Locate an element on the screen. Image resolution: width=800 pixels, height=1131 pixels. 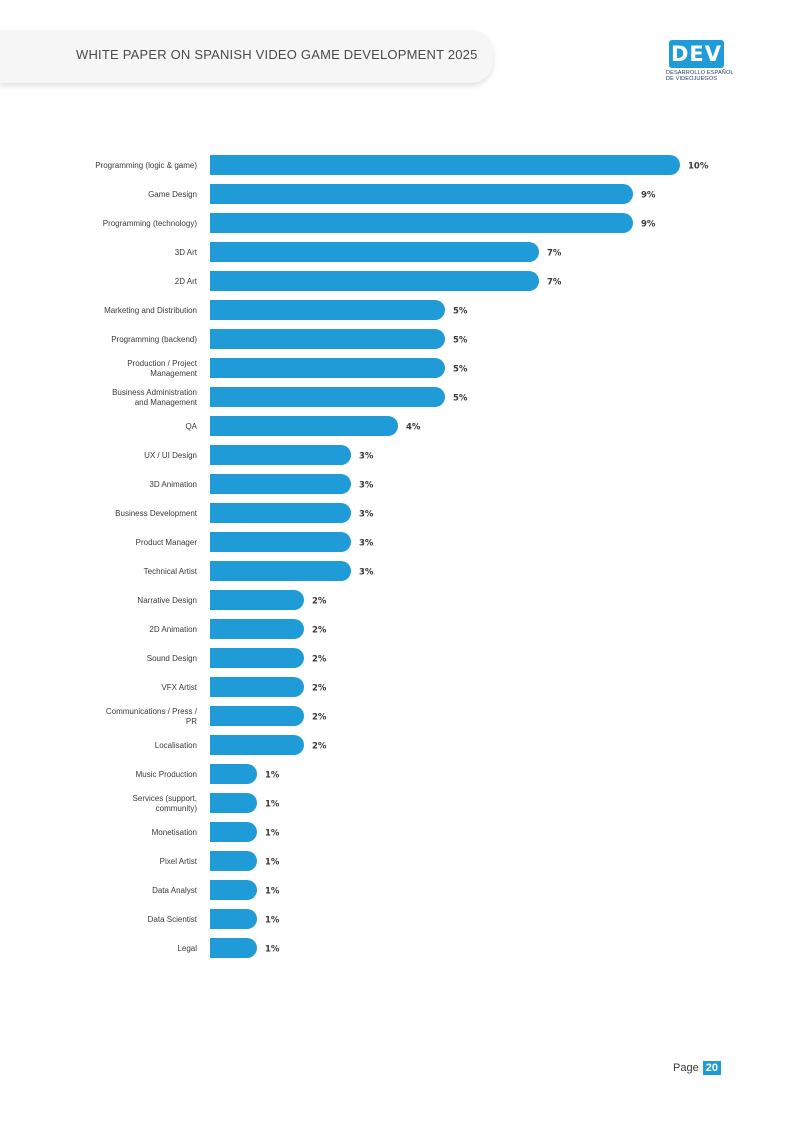
category-label: Marketing and Distribution is located at coordinates (150, 310).